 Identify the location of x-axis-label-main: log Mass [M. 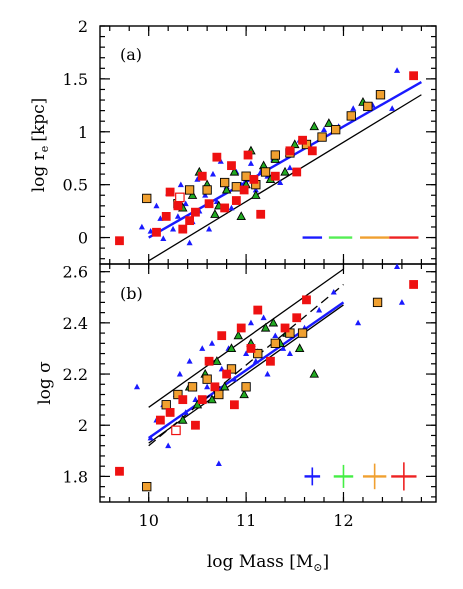
(260, 562).